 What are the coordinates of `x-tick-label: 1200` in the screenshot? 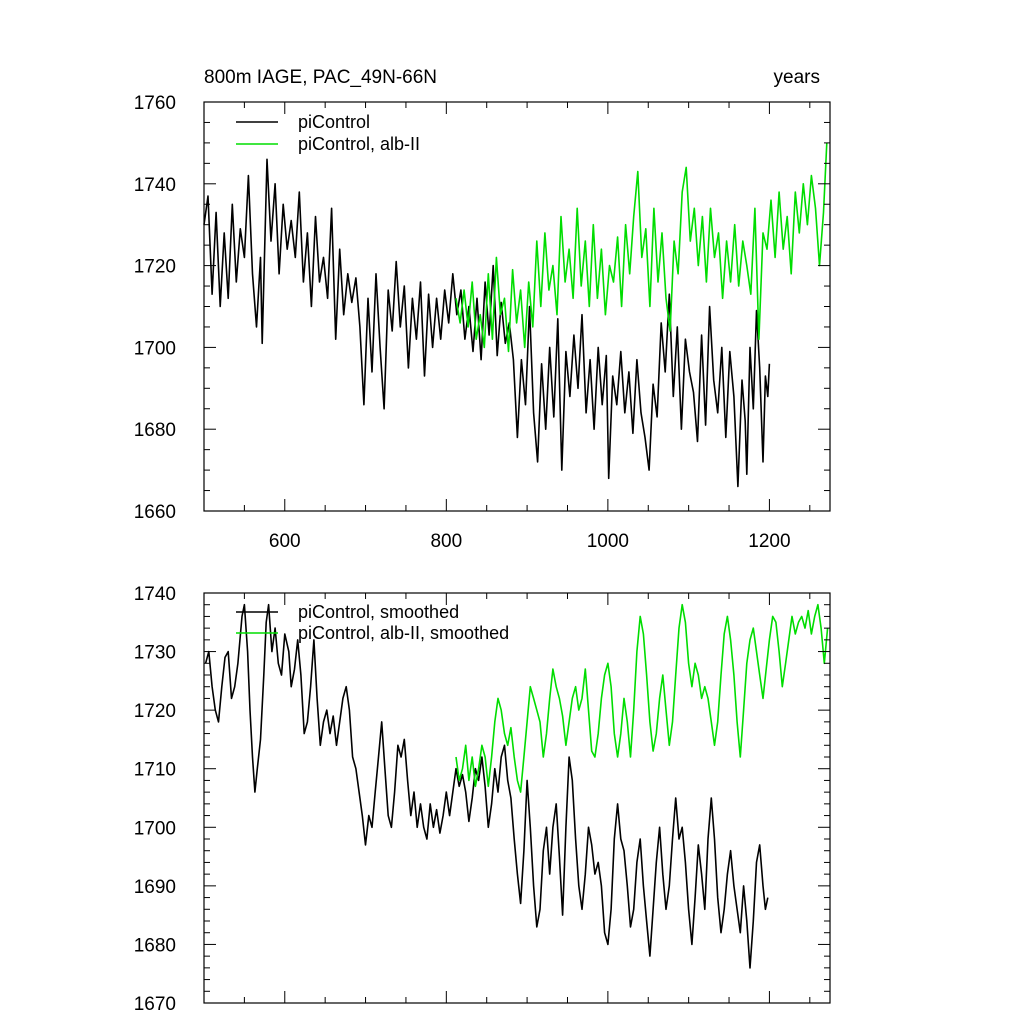 It's located at (769, 541).